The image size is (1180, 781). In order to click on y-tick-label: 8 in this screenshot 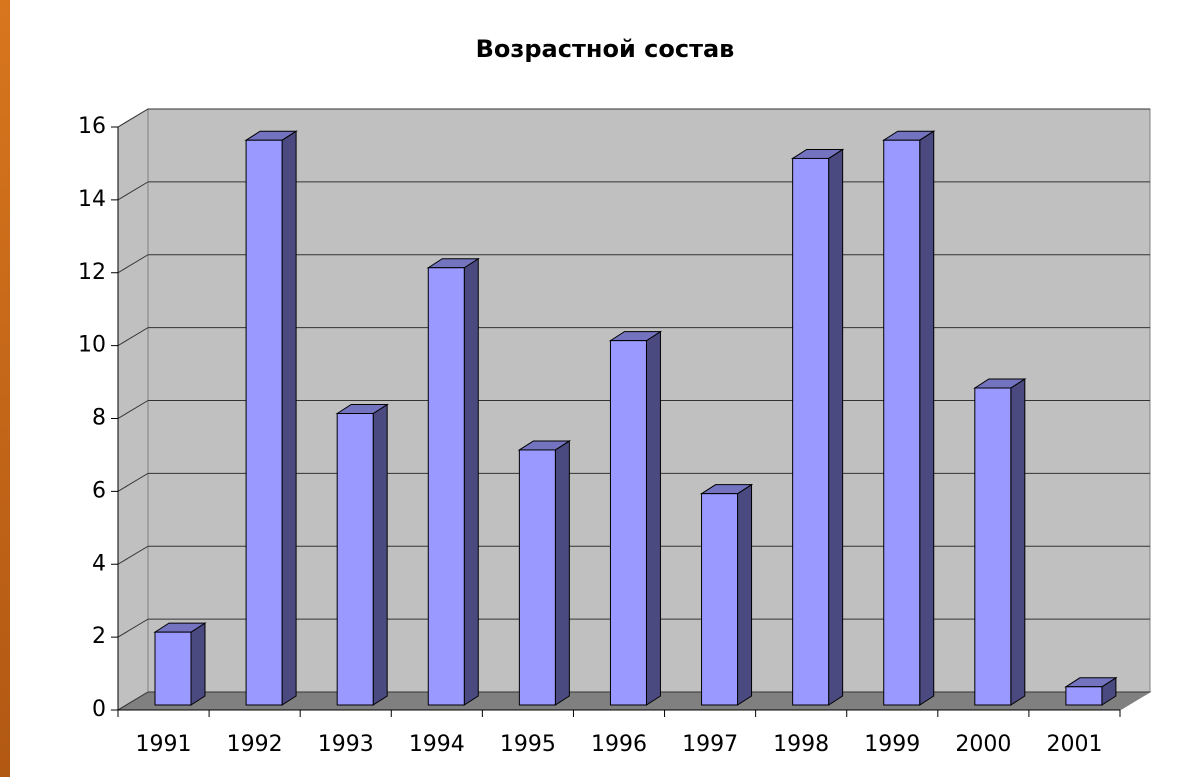, I will do `click(99, 418)`.